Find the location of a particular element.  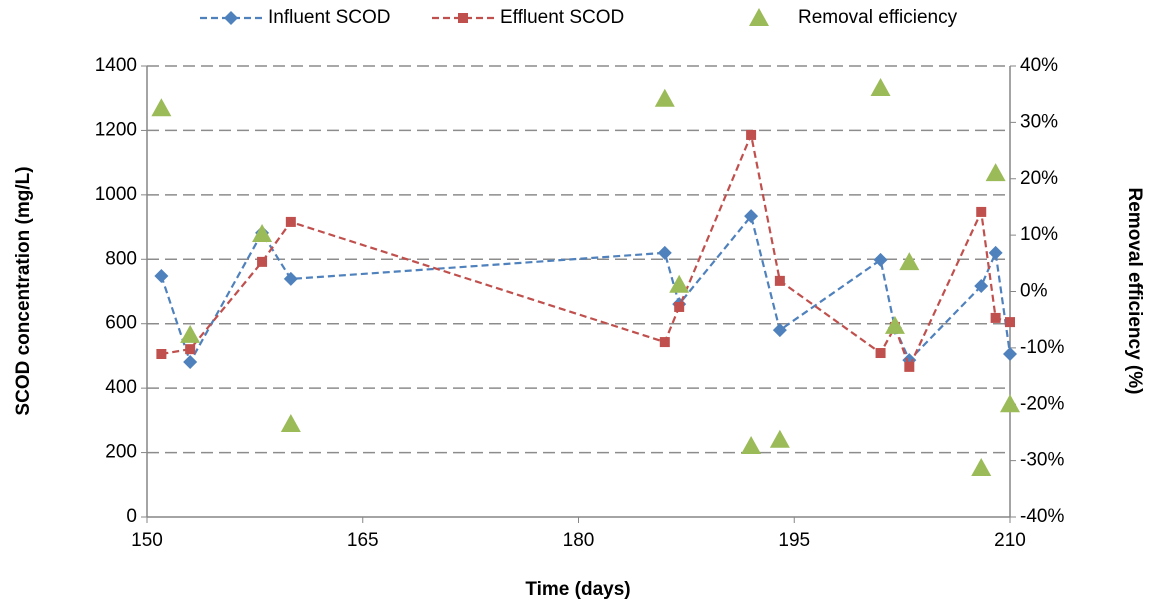

y2-tick-label: 30% is located at coordinates (1039, 121).